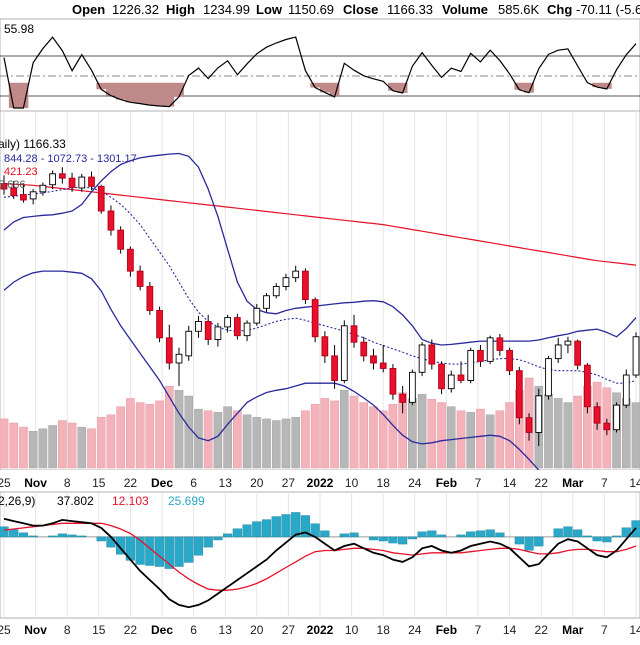 The height and width of the screenshot is (645, 640). Describe the element at coordinates (99, 483) in the screenshot. I see `x-tick-label: 15` at that location.